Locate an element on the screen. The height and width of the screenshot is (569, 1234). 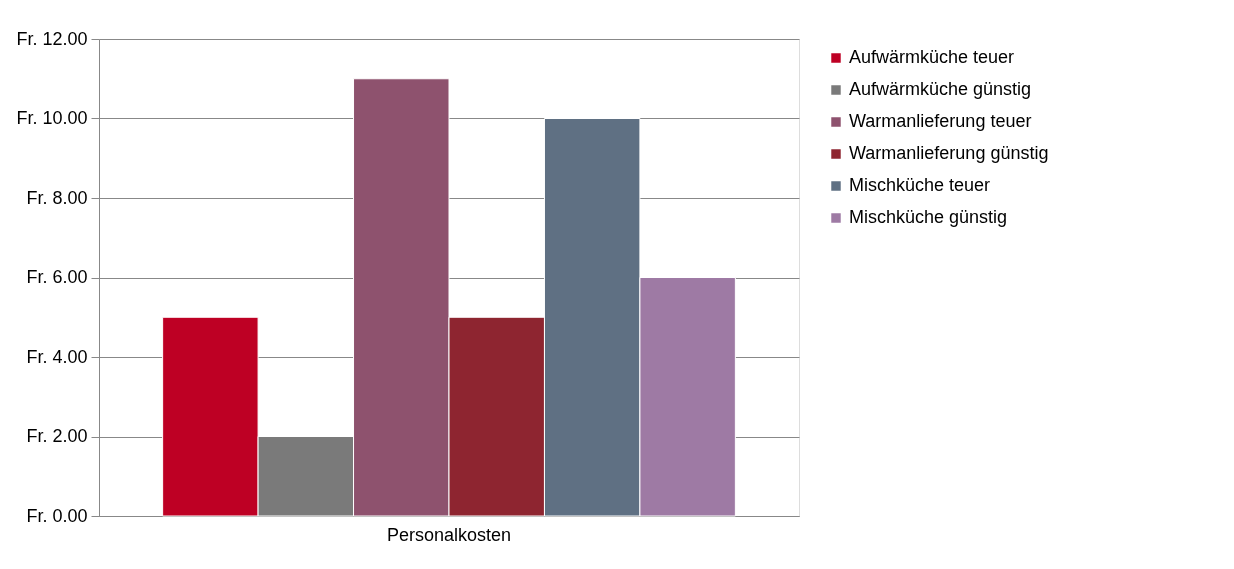
legend-label: Warmanlieferung günstig is located at coordinates (949, 153).